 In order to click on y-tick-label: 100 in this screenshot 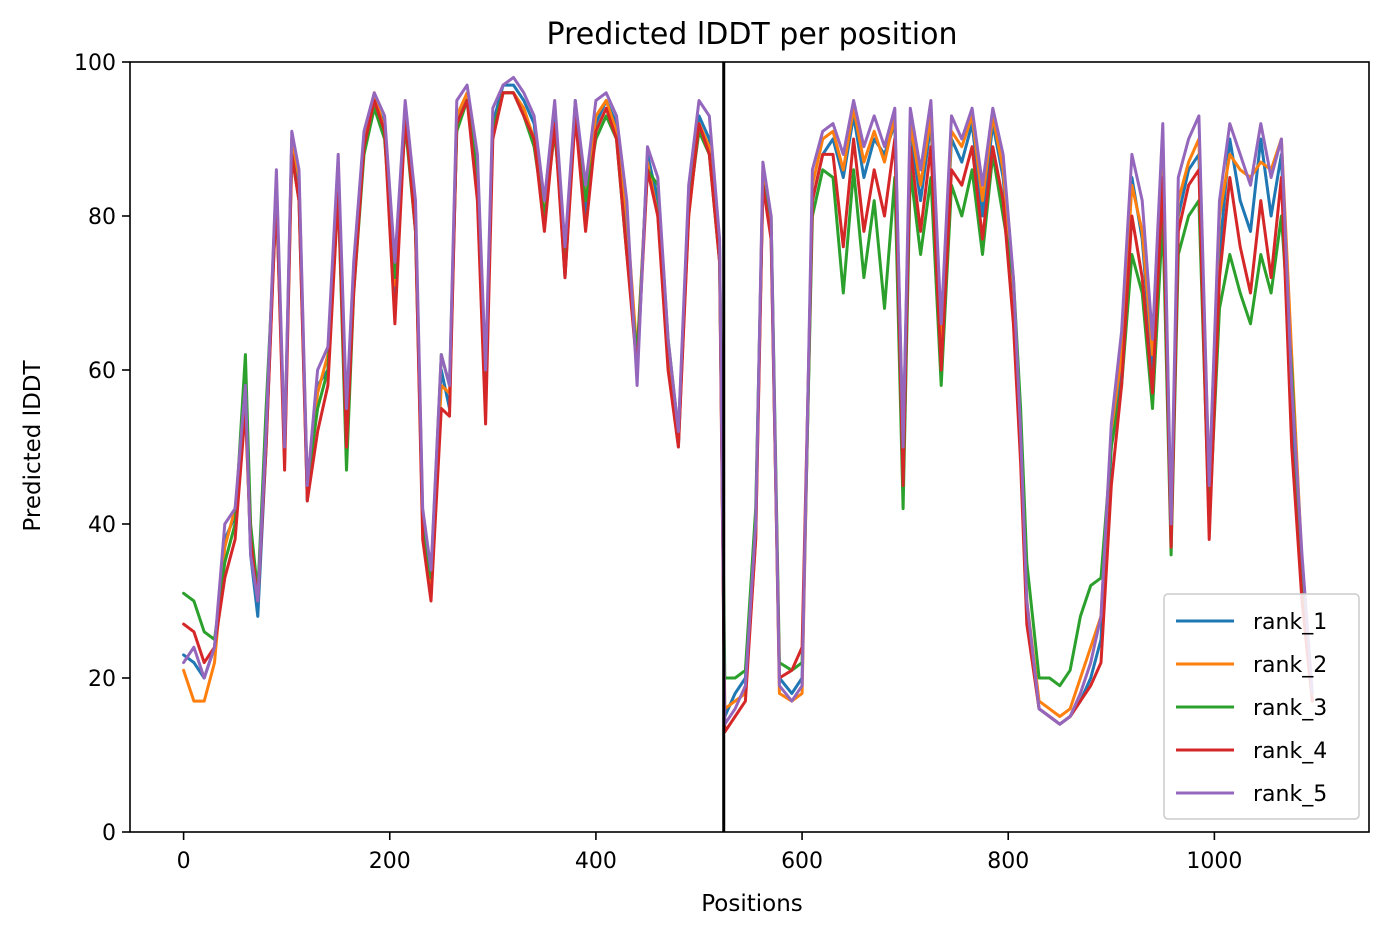, I will do `click(95, 63)`.